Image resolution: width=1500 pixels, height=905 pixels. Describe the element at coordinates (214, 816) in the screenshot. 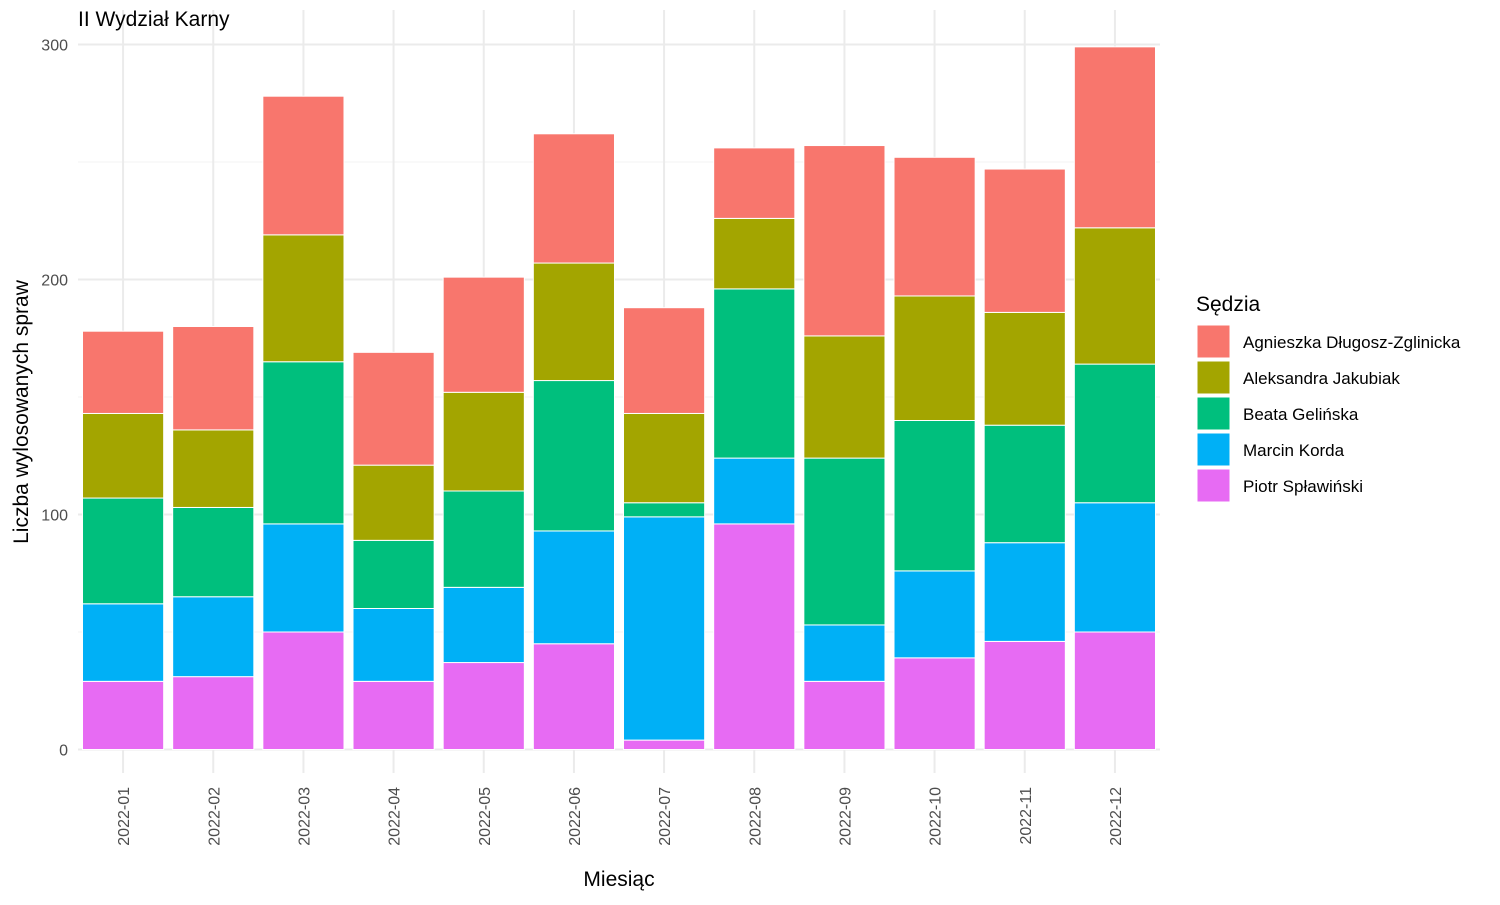

I see `x-tick-label: 2022-02` at that location.